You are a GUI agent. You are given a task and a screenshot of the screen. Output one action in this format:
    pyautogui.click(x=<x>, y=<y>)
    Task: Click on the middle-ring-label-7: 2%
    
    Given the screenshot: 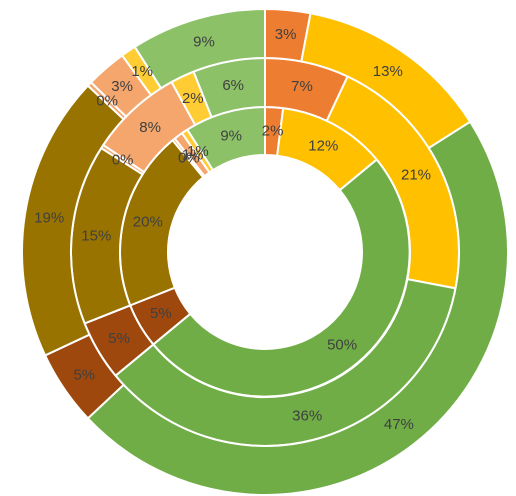 What is the action you would take?
    pyautogui.click(x=193, y=98)
    